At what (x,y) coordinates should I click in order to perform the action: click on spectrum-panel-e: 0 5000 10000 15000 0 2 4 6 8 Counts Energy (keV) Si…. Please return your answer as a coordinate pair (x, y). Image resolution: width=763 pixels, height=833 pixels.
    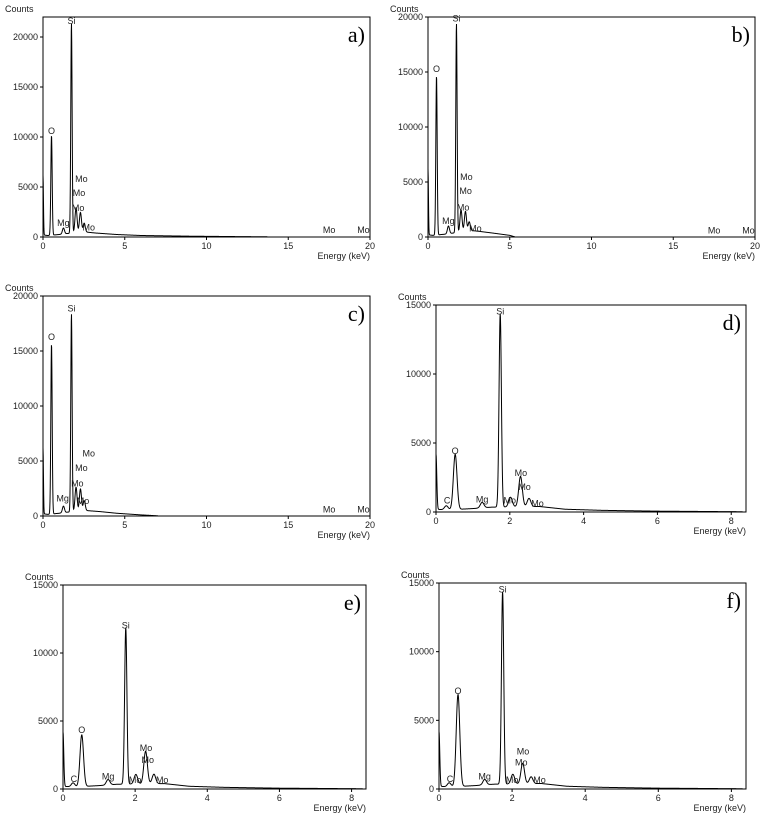
    Looking at the image, I should click on (196, 692).